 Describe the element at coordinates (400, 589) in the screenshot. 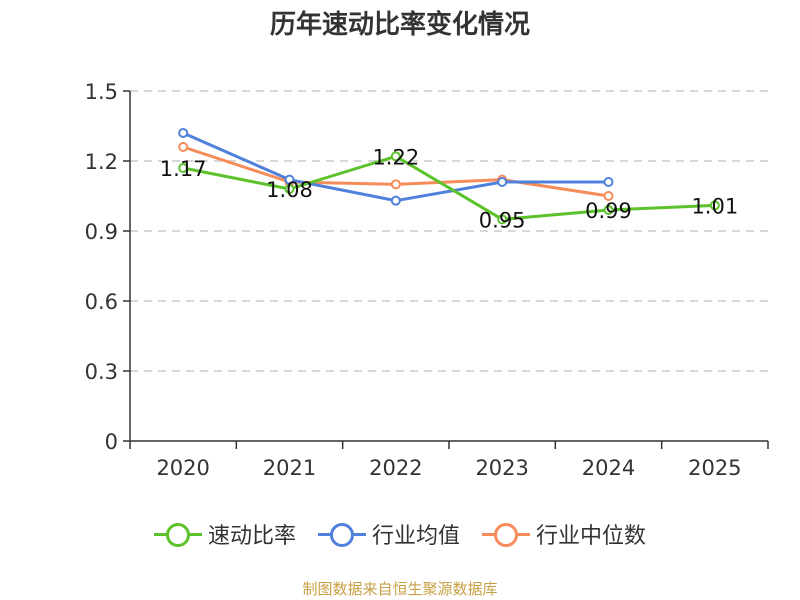

I see `source-note: 制图数据来自恒生聚源数据库` at that location.